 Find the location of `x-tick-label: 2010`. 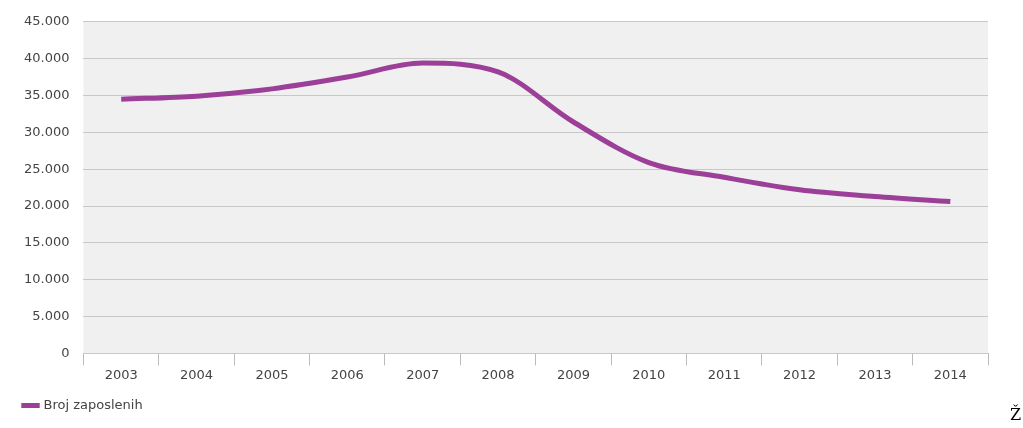

x-tick-label: 2010 is located at coordinates (649, 374).